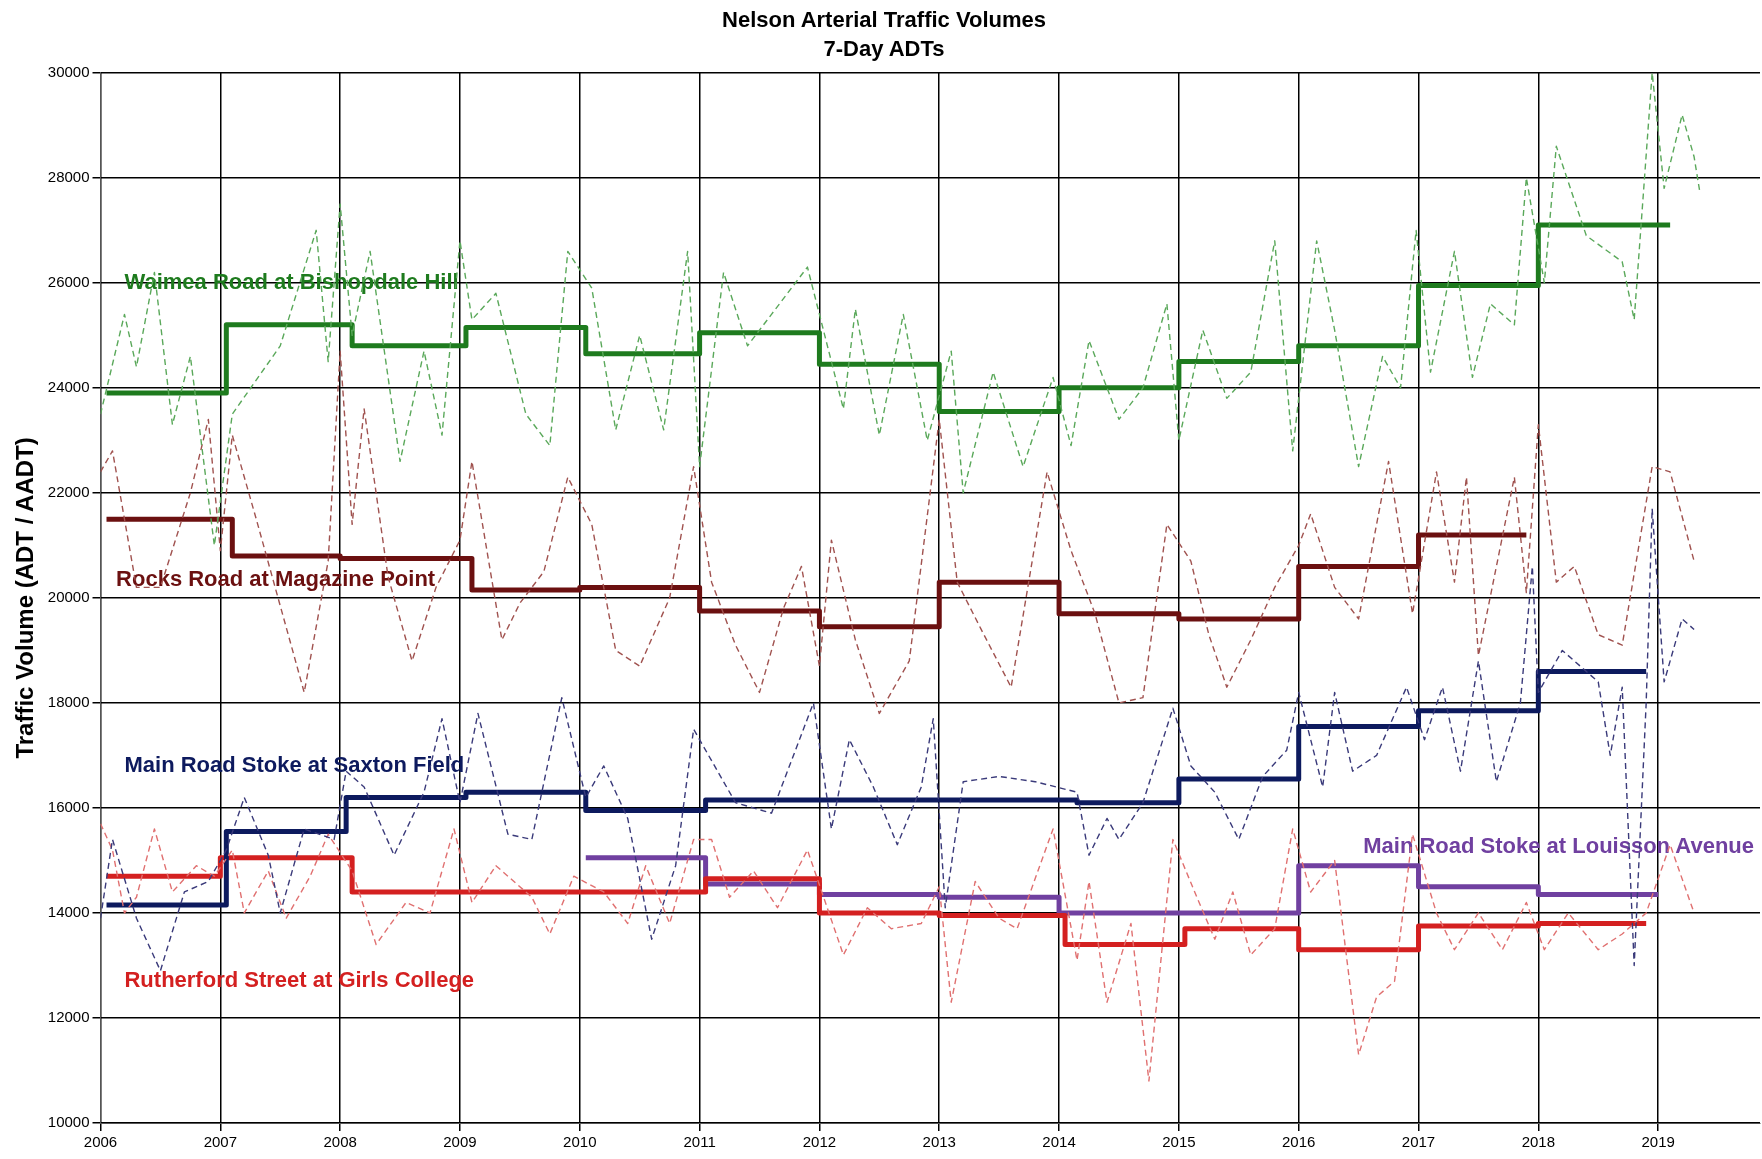 The height and width of the screenshot is (1159, 1762). Describe the element at coordinates (68, 71) in the screenshot. I see `y-tick-label: 30000` at that location.